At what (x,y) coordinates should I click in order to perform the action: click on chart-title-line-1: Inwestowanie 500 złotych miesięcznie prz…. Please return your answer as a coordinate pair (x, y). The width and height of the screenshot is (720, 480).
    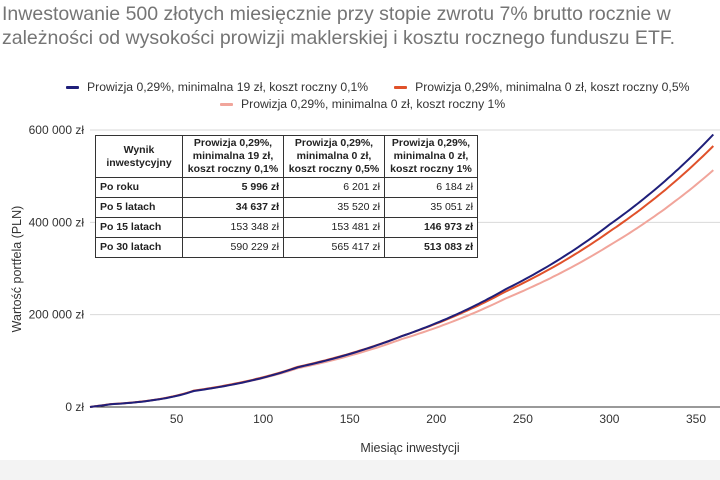
    Looking at the image, I should click on (336, 14).